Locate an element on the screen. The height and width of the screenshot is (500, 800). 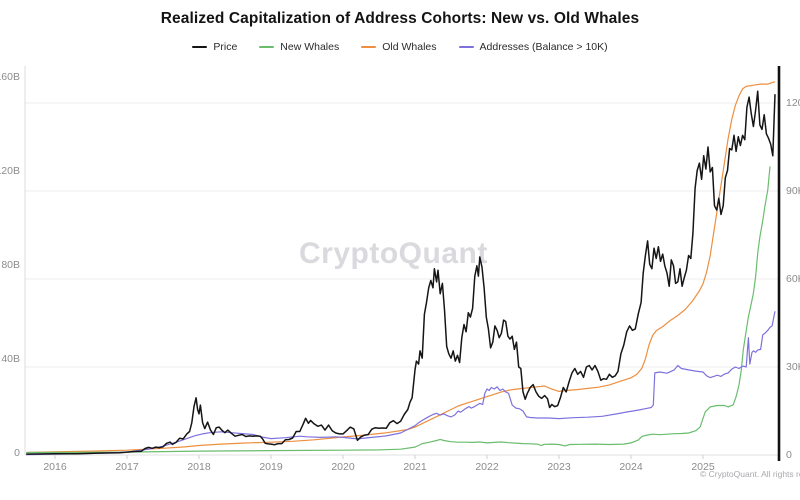
x-axis-year-label: 2021 is located at coordinates (415, 467).